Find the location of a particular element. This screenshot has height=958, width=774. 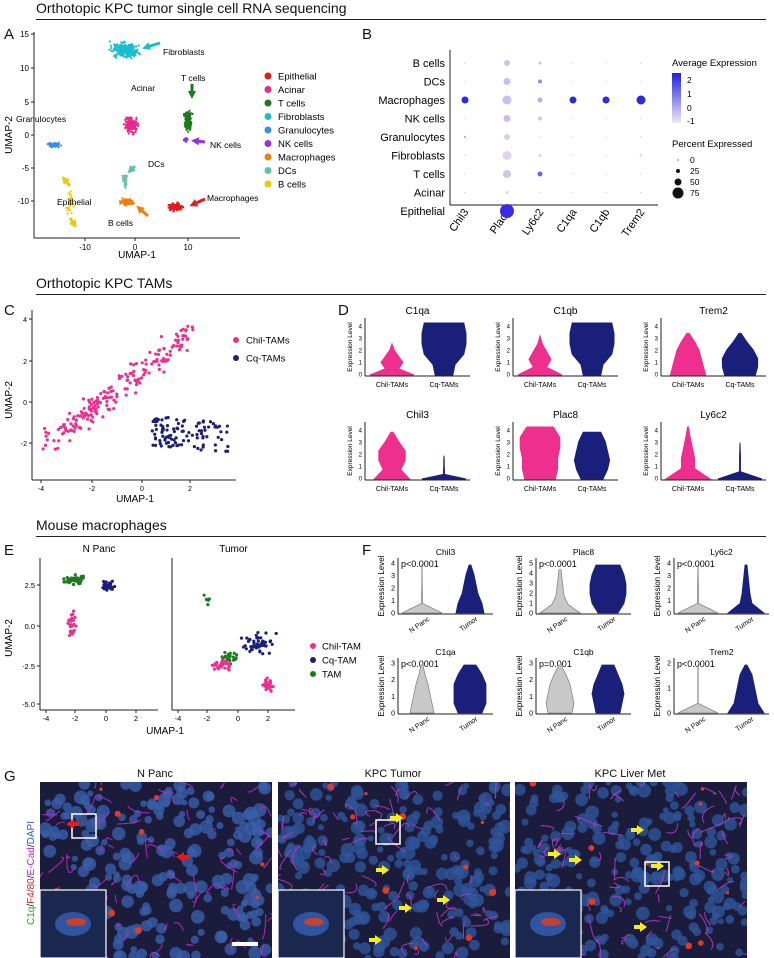

section-rule is located at coordinates (401, 294).